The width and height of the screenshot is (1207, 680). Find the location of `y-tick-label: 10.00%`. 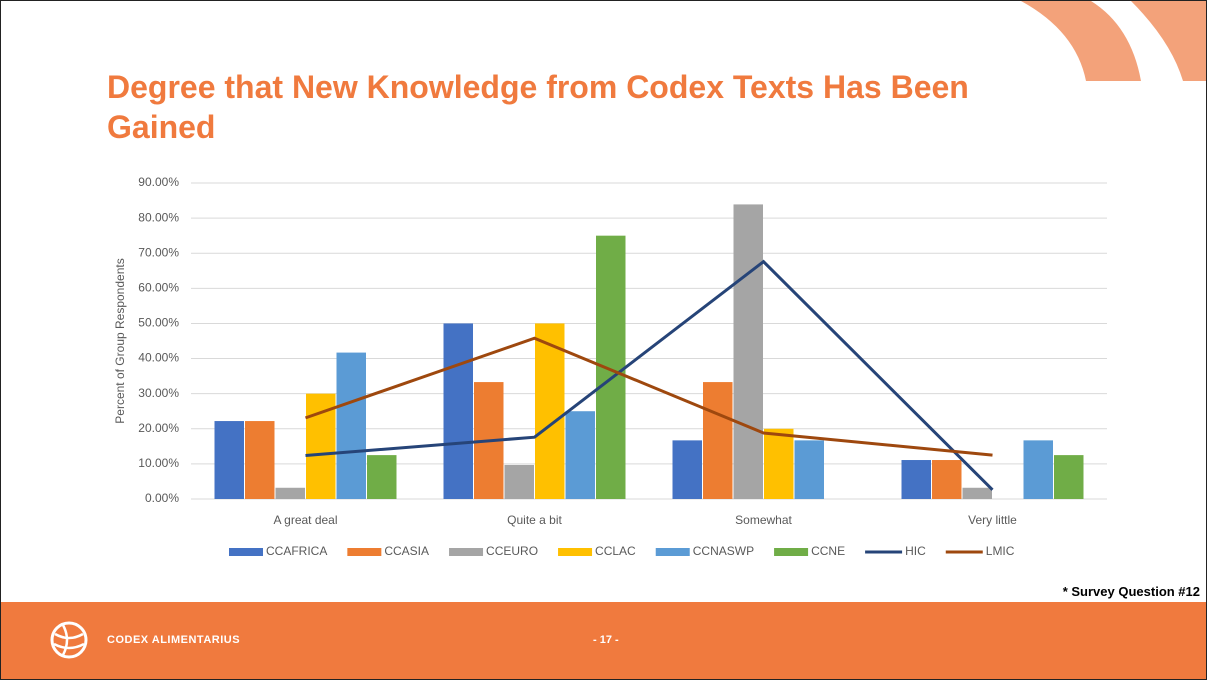

y-tick-label: 10.00% is located at coordinates (158, 463).